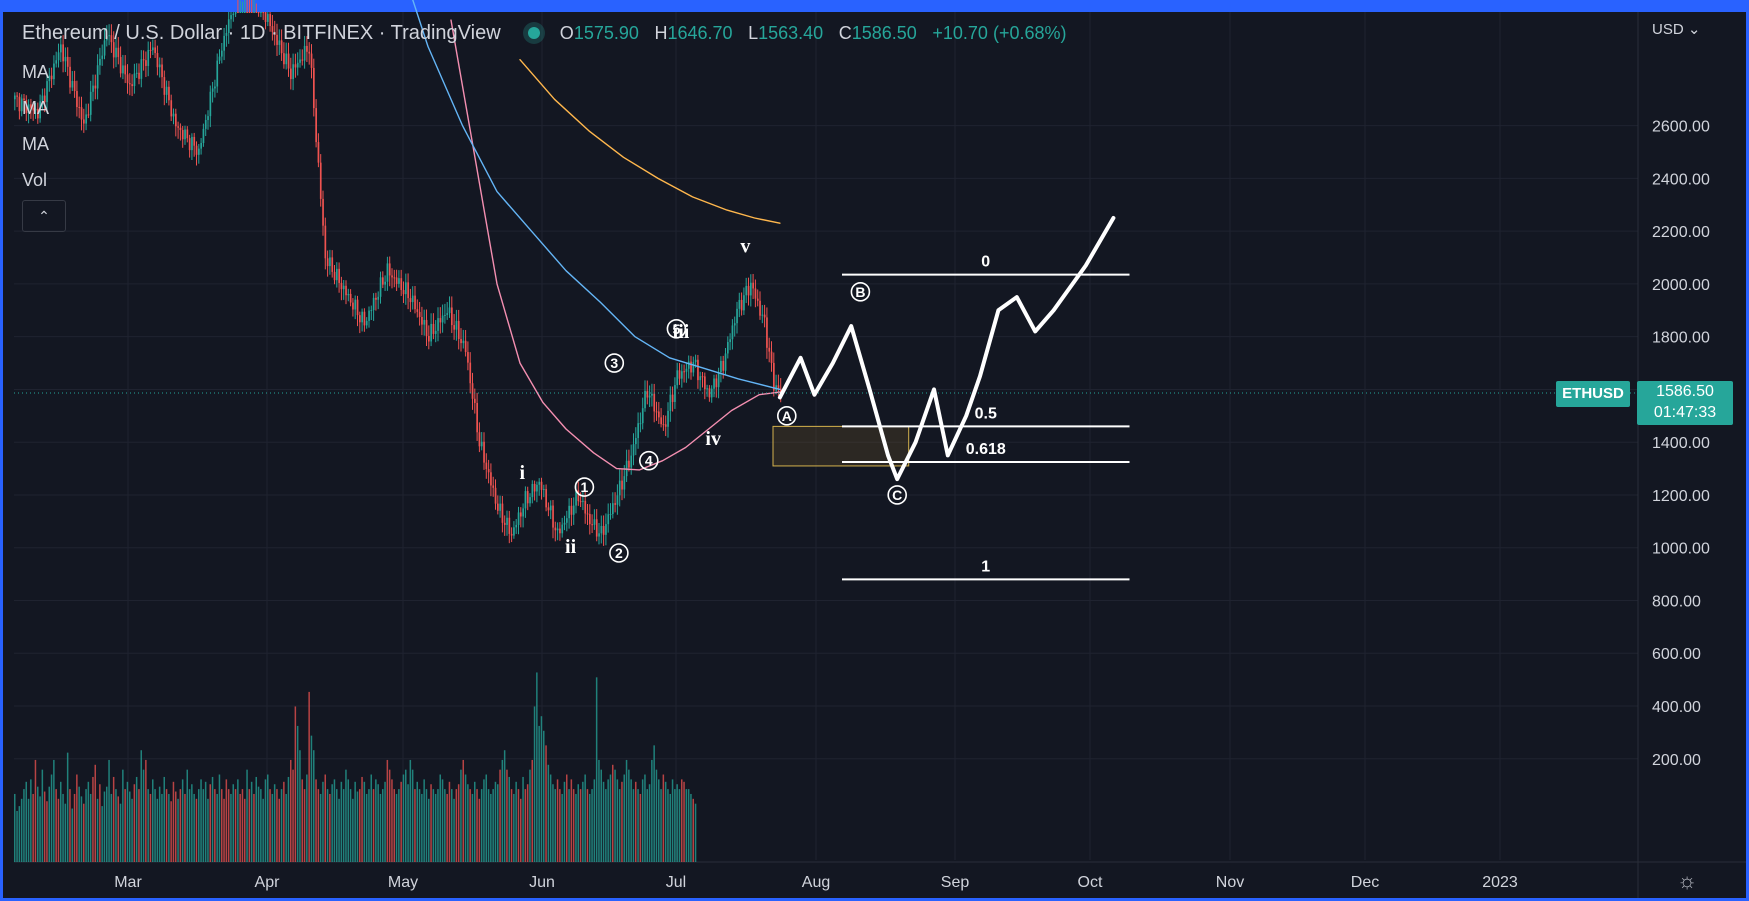  Describe the element at coordinates (128, 882) in the screenshot. I see `time-axis-label: Mar` at that location.